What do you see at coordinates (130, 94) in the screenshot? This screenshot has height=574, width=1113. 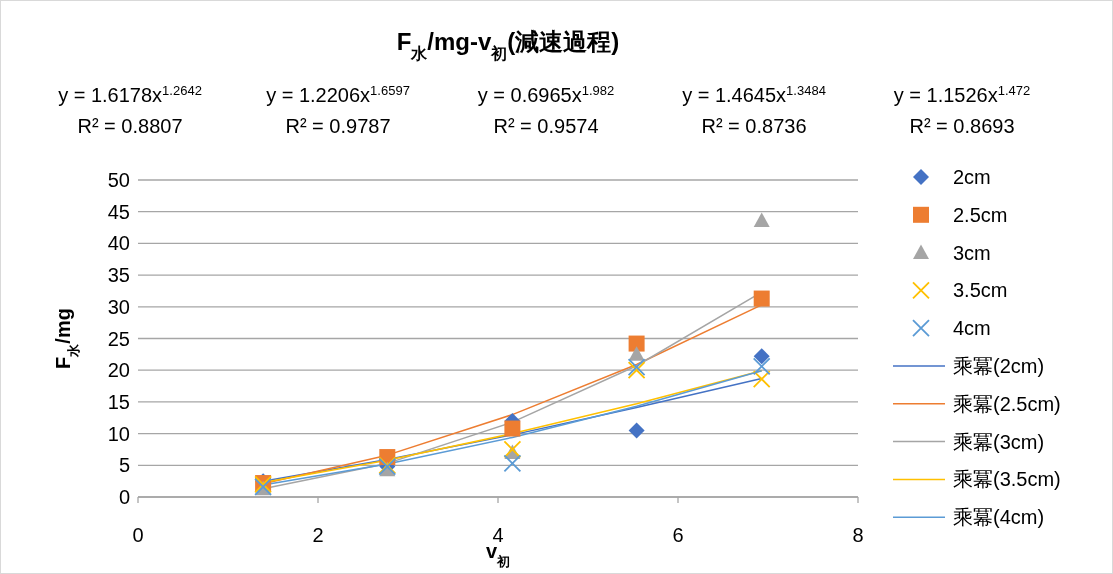 I see `text: y = 1.6178x$^{1.2642}$` at bounding box center [130, 94].